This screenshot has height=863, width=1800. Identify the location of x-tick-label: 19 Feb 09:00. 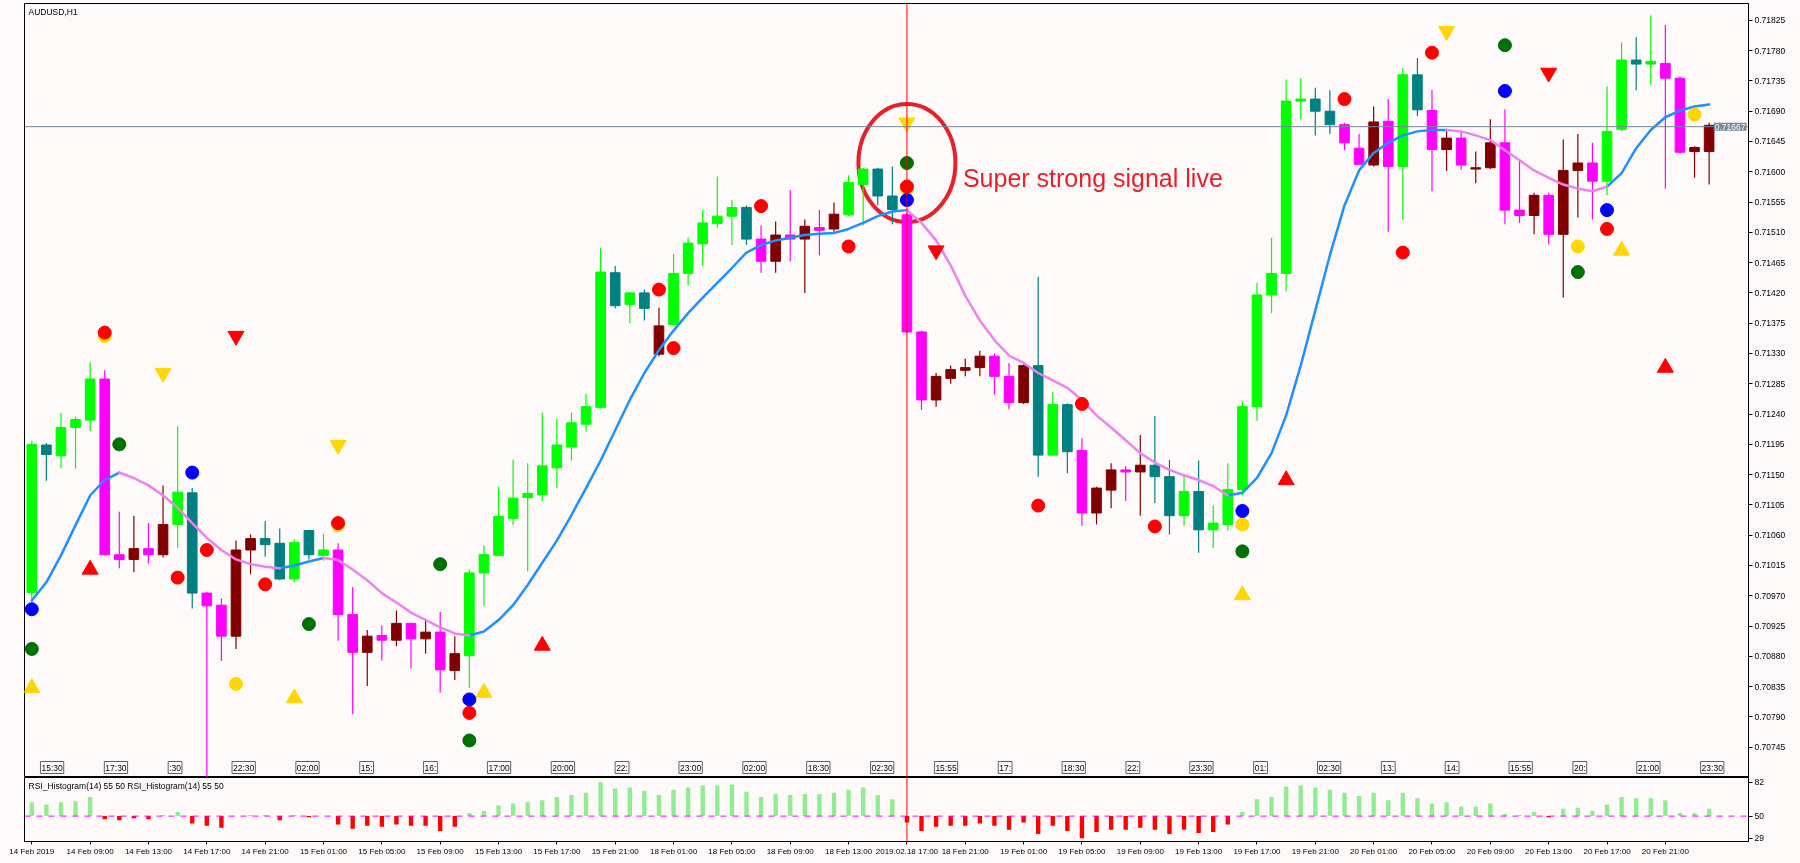
(1140, 851).